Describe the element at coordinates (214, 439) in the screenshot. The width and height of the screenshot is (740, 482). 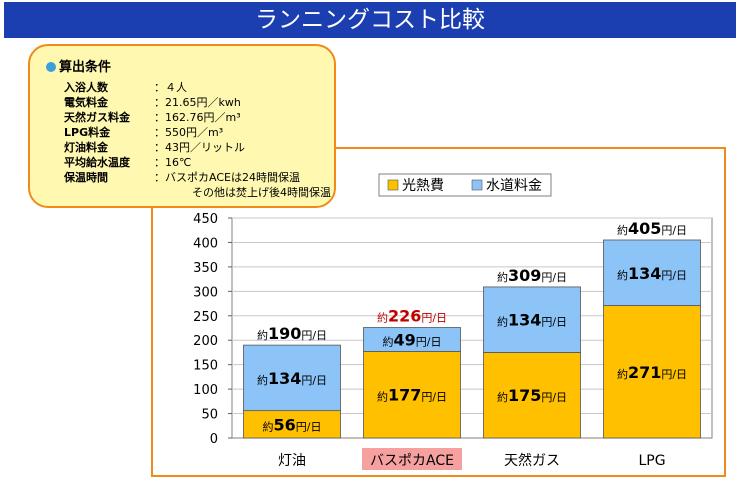
I see `y-tick-label: 0` at that location.